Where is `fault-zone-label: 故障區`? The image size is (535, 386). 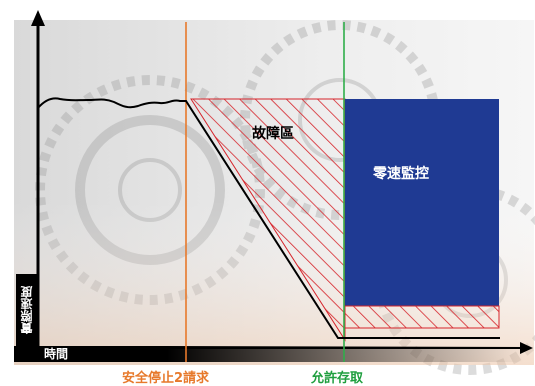 fault-zone-label: 故障區 is located at coordinates (273, 134).